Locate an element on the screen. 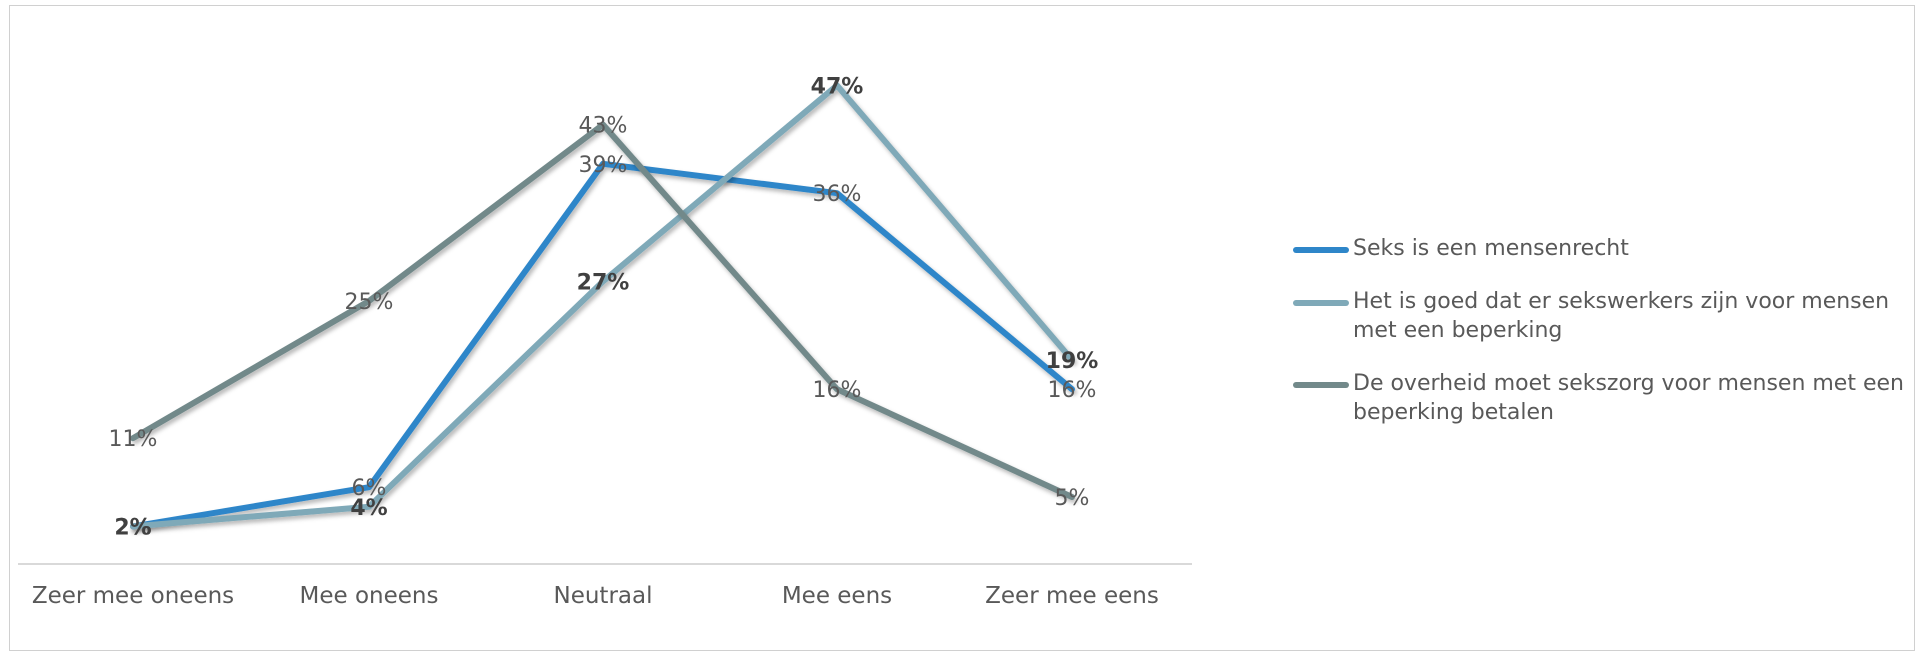  data-label-s2-p2: 4% is located at coordinates (368, 508).